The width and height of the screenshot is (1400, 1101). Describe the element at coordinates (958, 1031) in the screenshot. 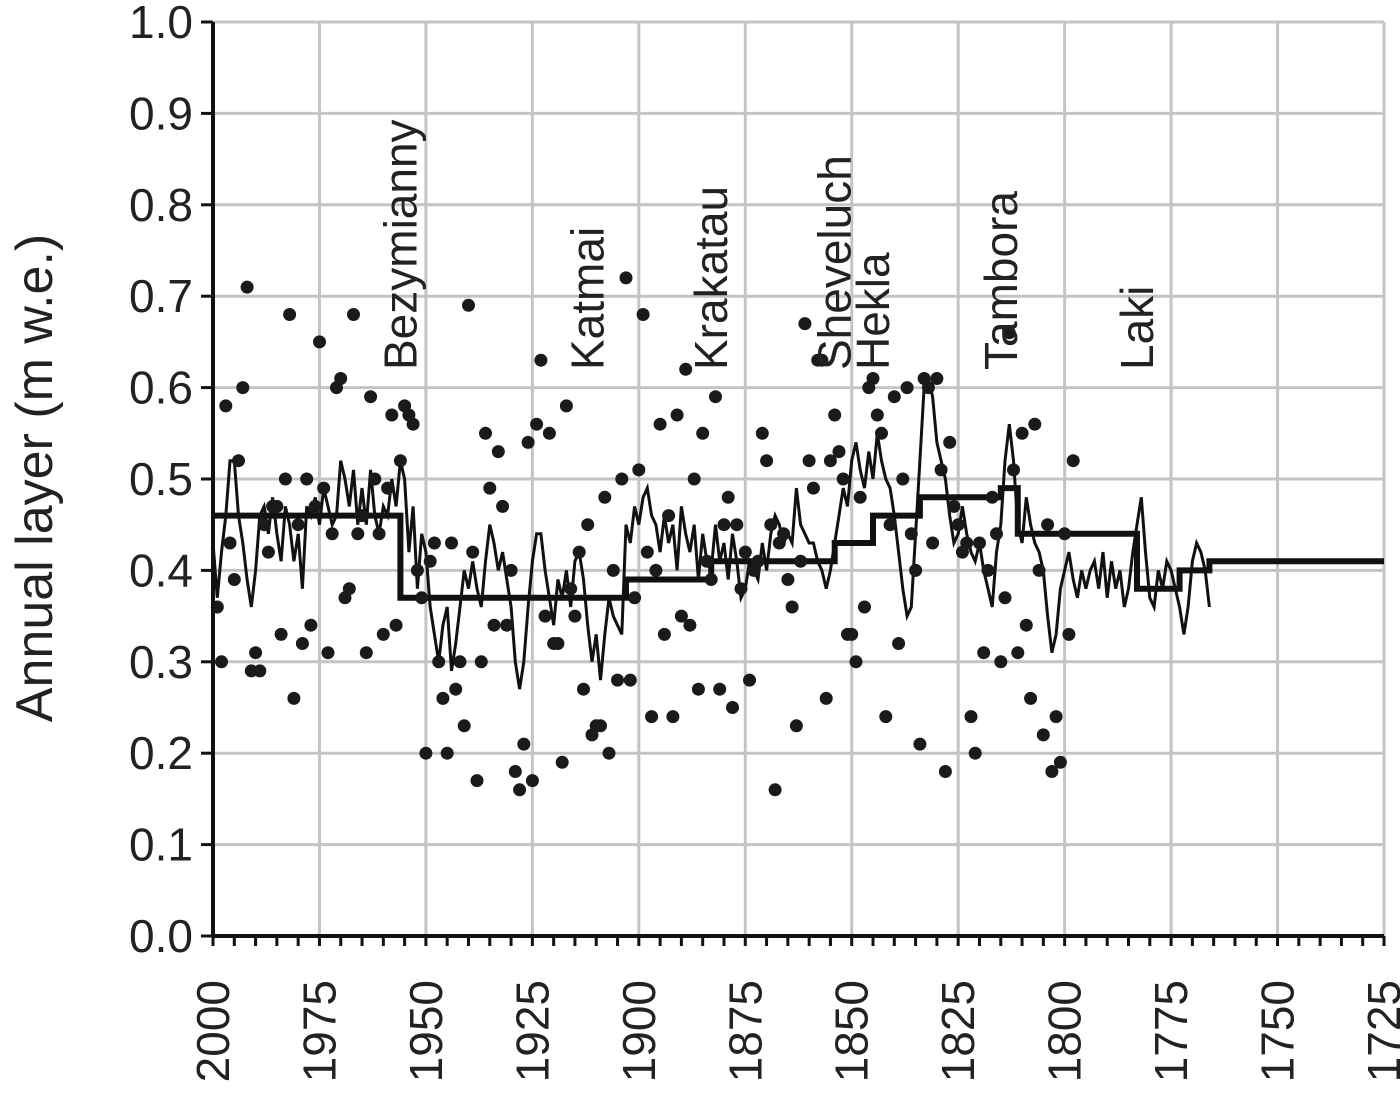

I see `x-tick-label: 1825` at that location.